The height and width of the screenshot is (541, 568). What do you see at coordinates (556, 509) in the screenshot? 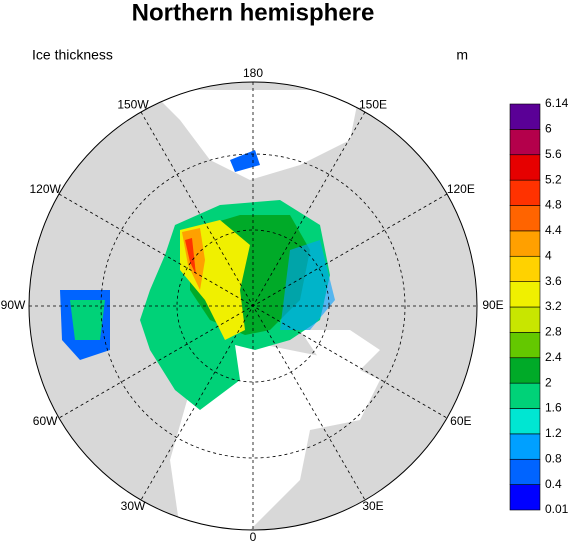
I see `colorbar-label: 0.01` at bounding box center [556, 509].